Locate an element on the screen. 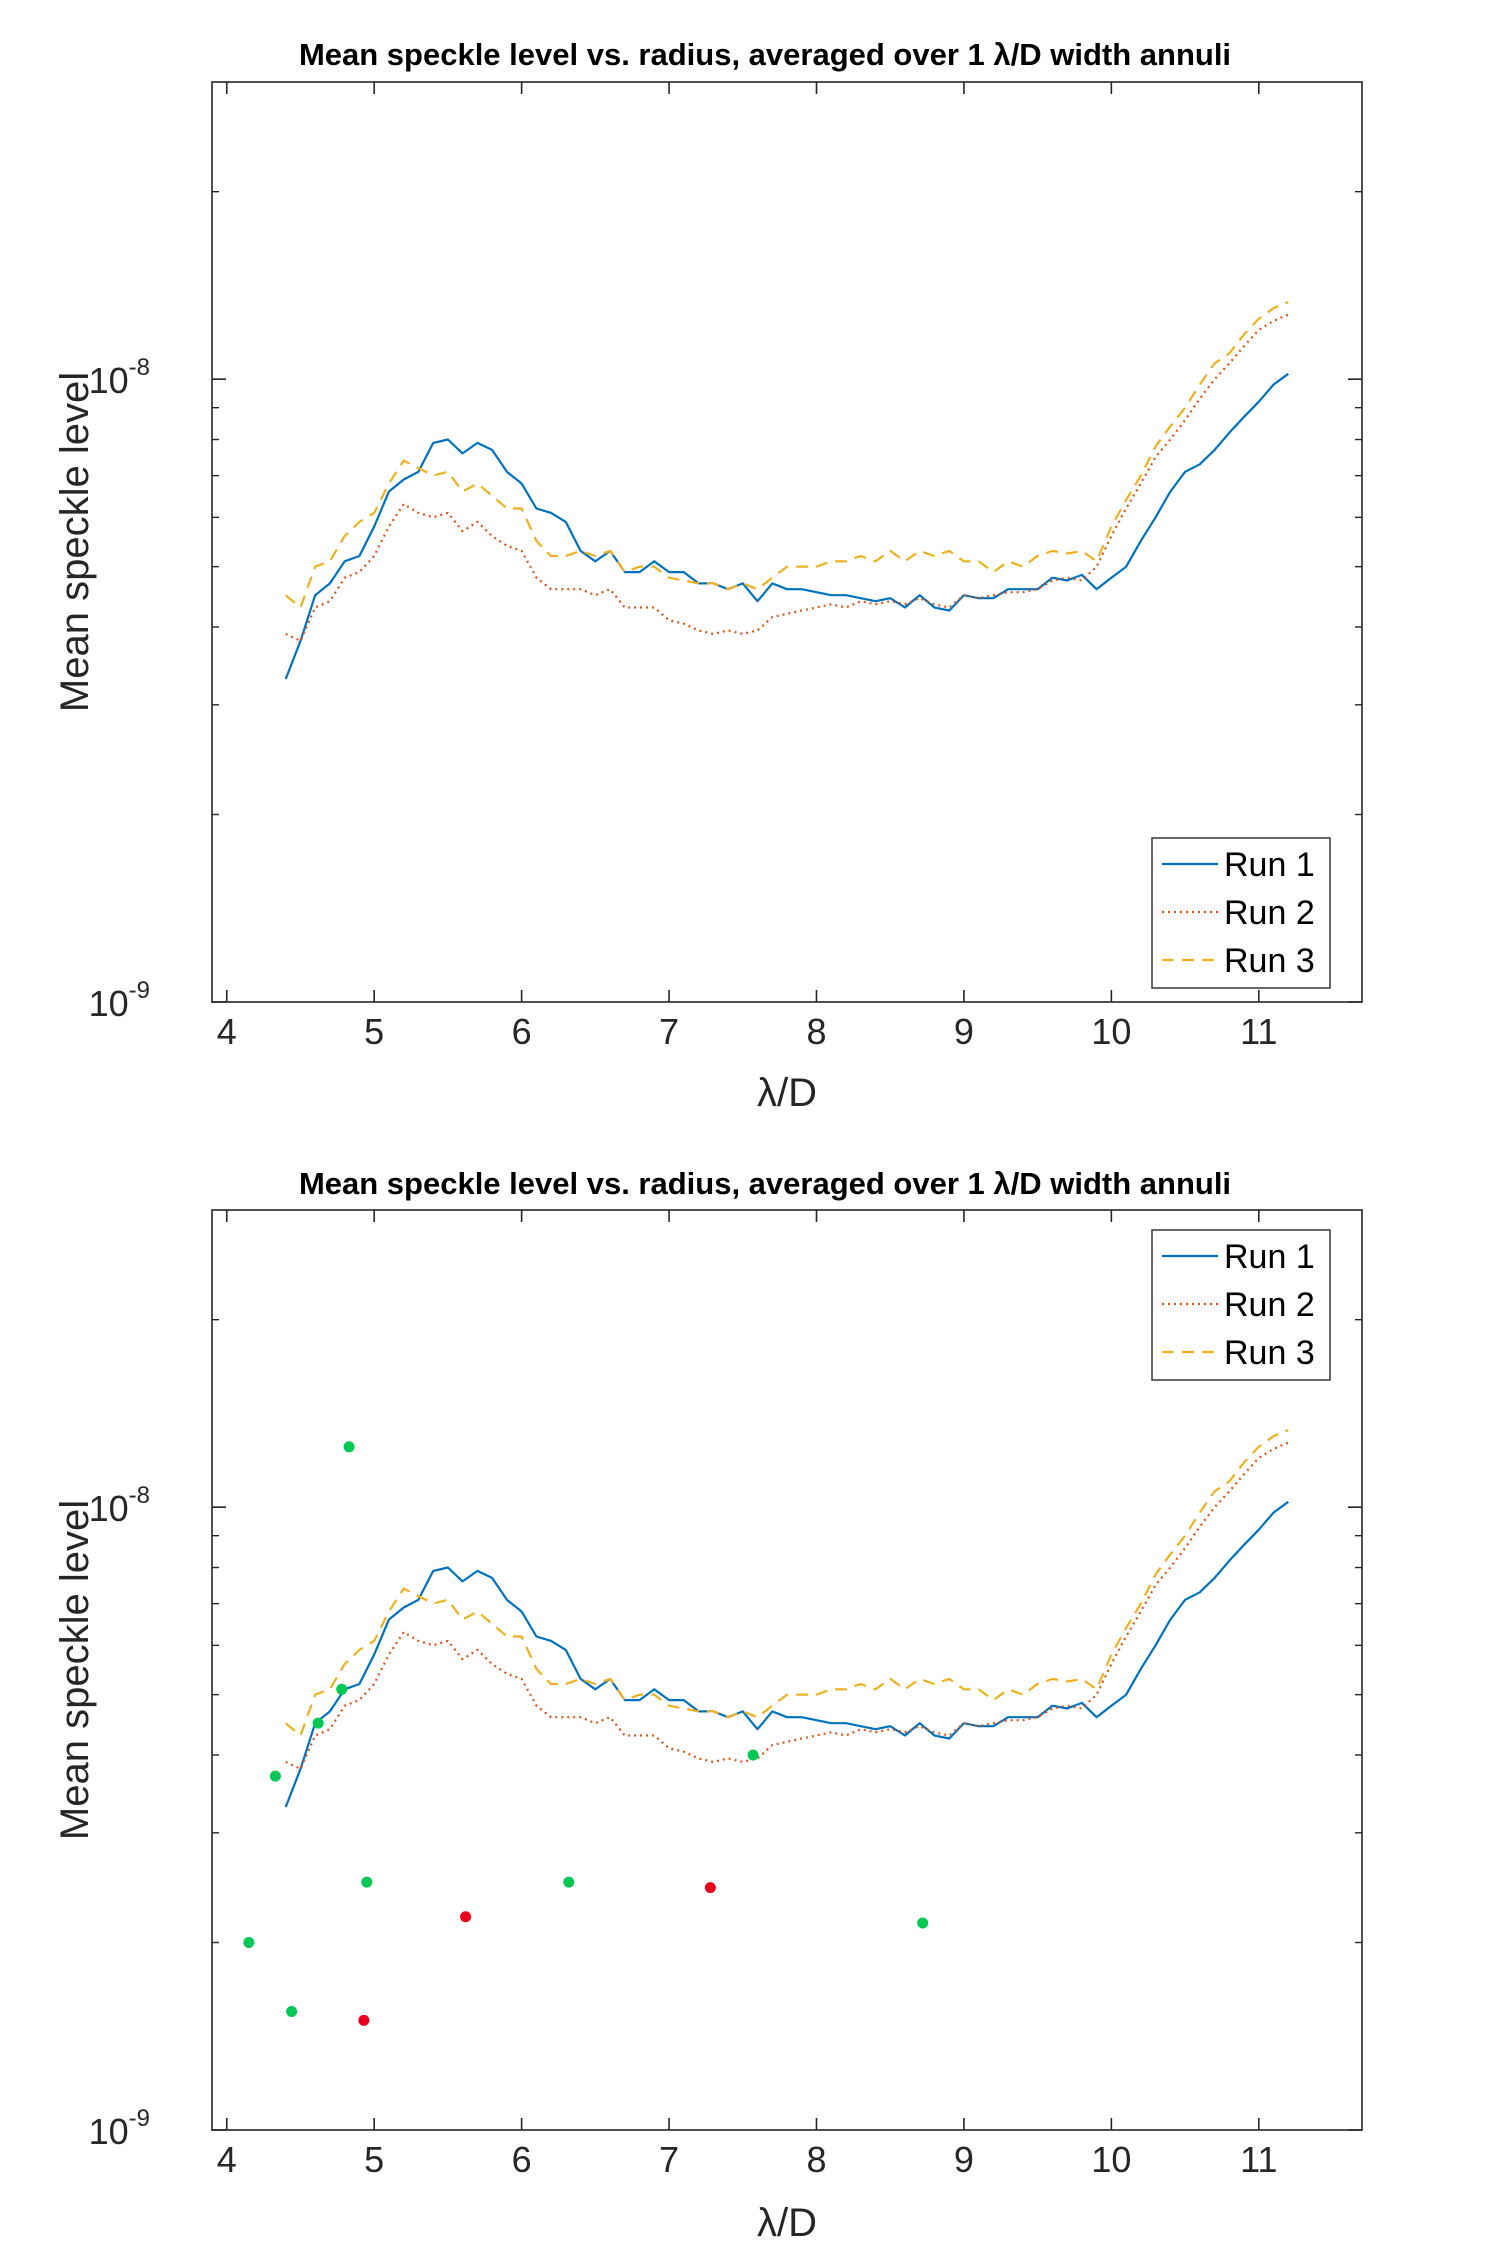  chart-top-legend: Run 1 Run 2 Run 3 is located at coordinates (1241, 913).